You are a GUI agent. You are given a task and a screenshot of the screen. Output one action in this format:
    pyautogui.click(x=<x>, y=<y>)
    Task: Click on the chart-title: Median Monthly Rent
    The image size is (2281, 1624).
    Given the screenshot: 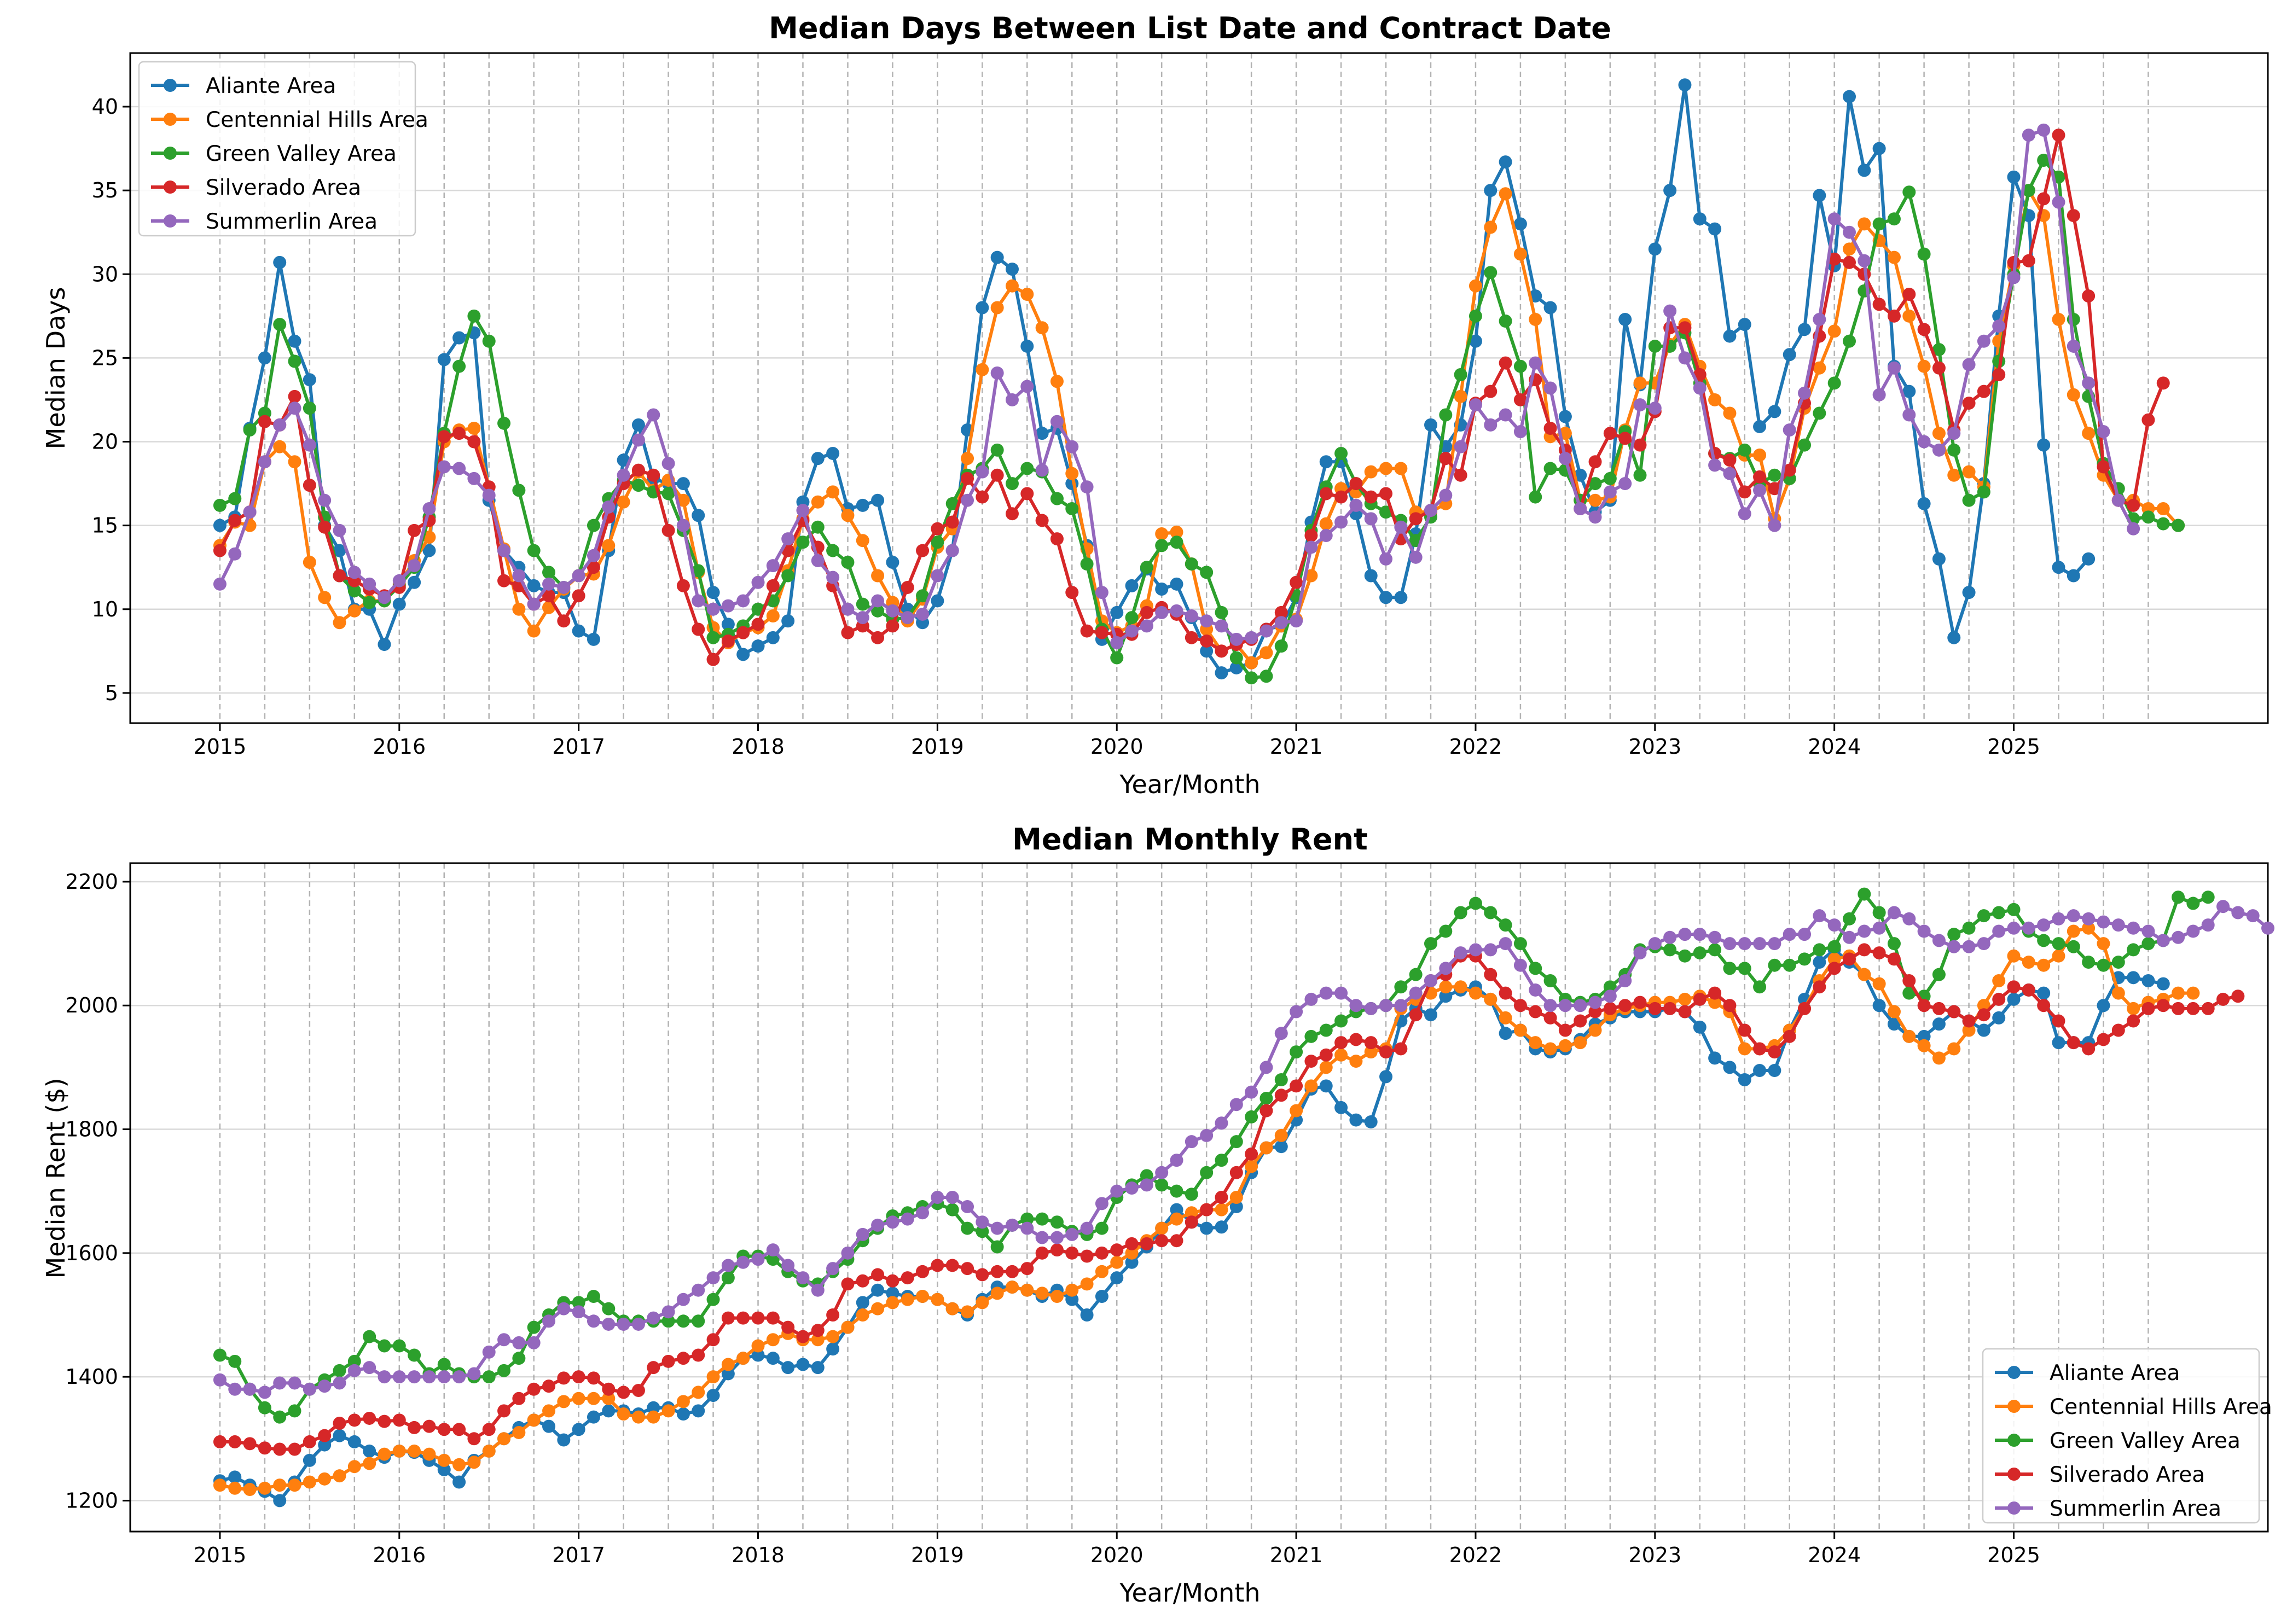 What is the action you would take?
    pyautogui.click(x=1190, y=839)
    